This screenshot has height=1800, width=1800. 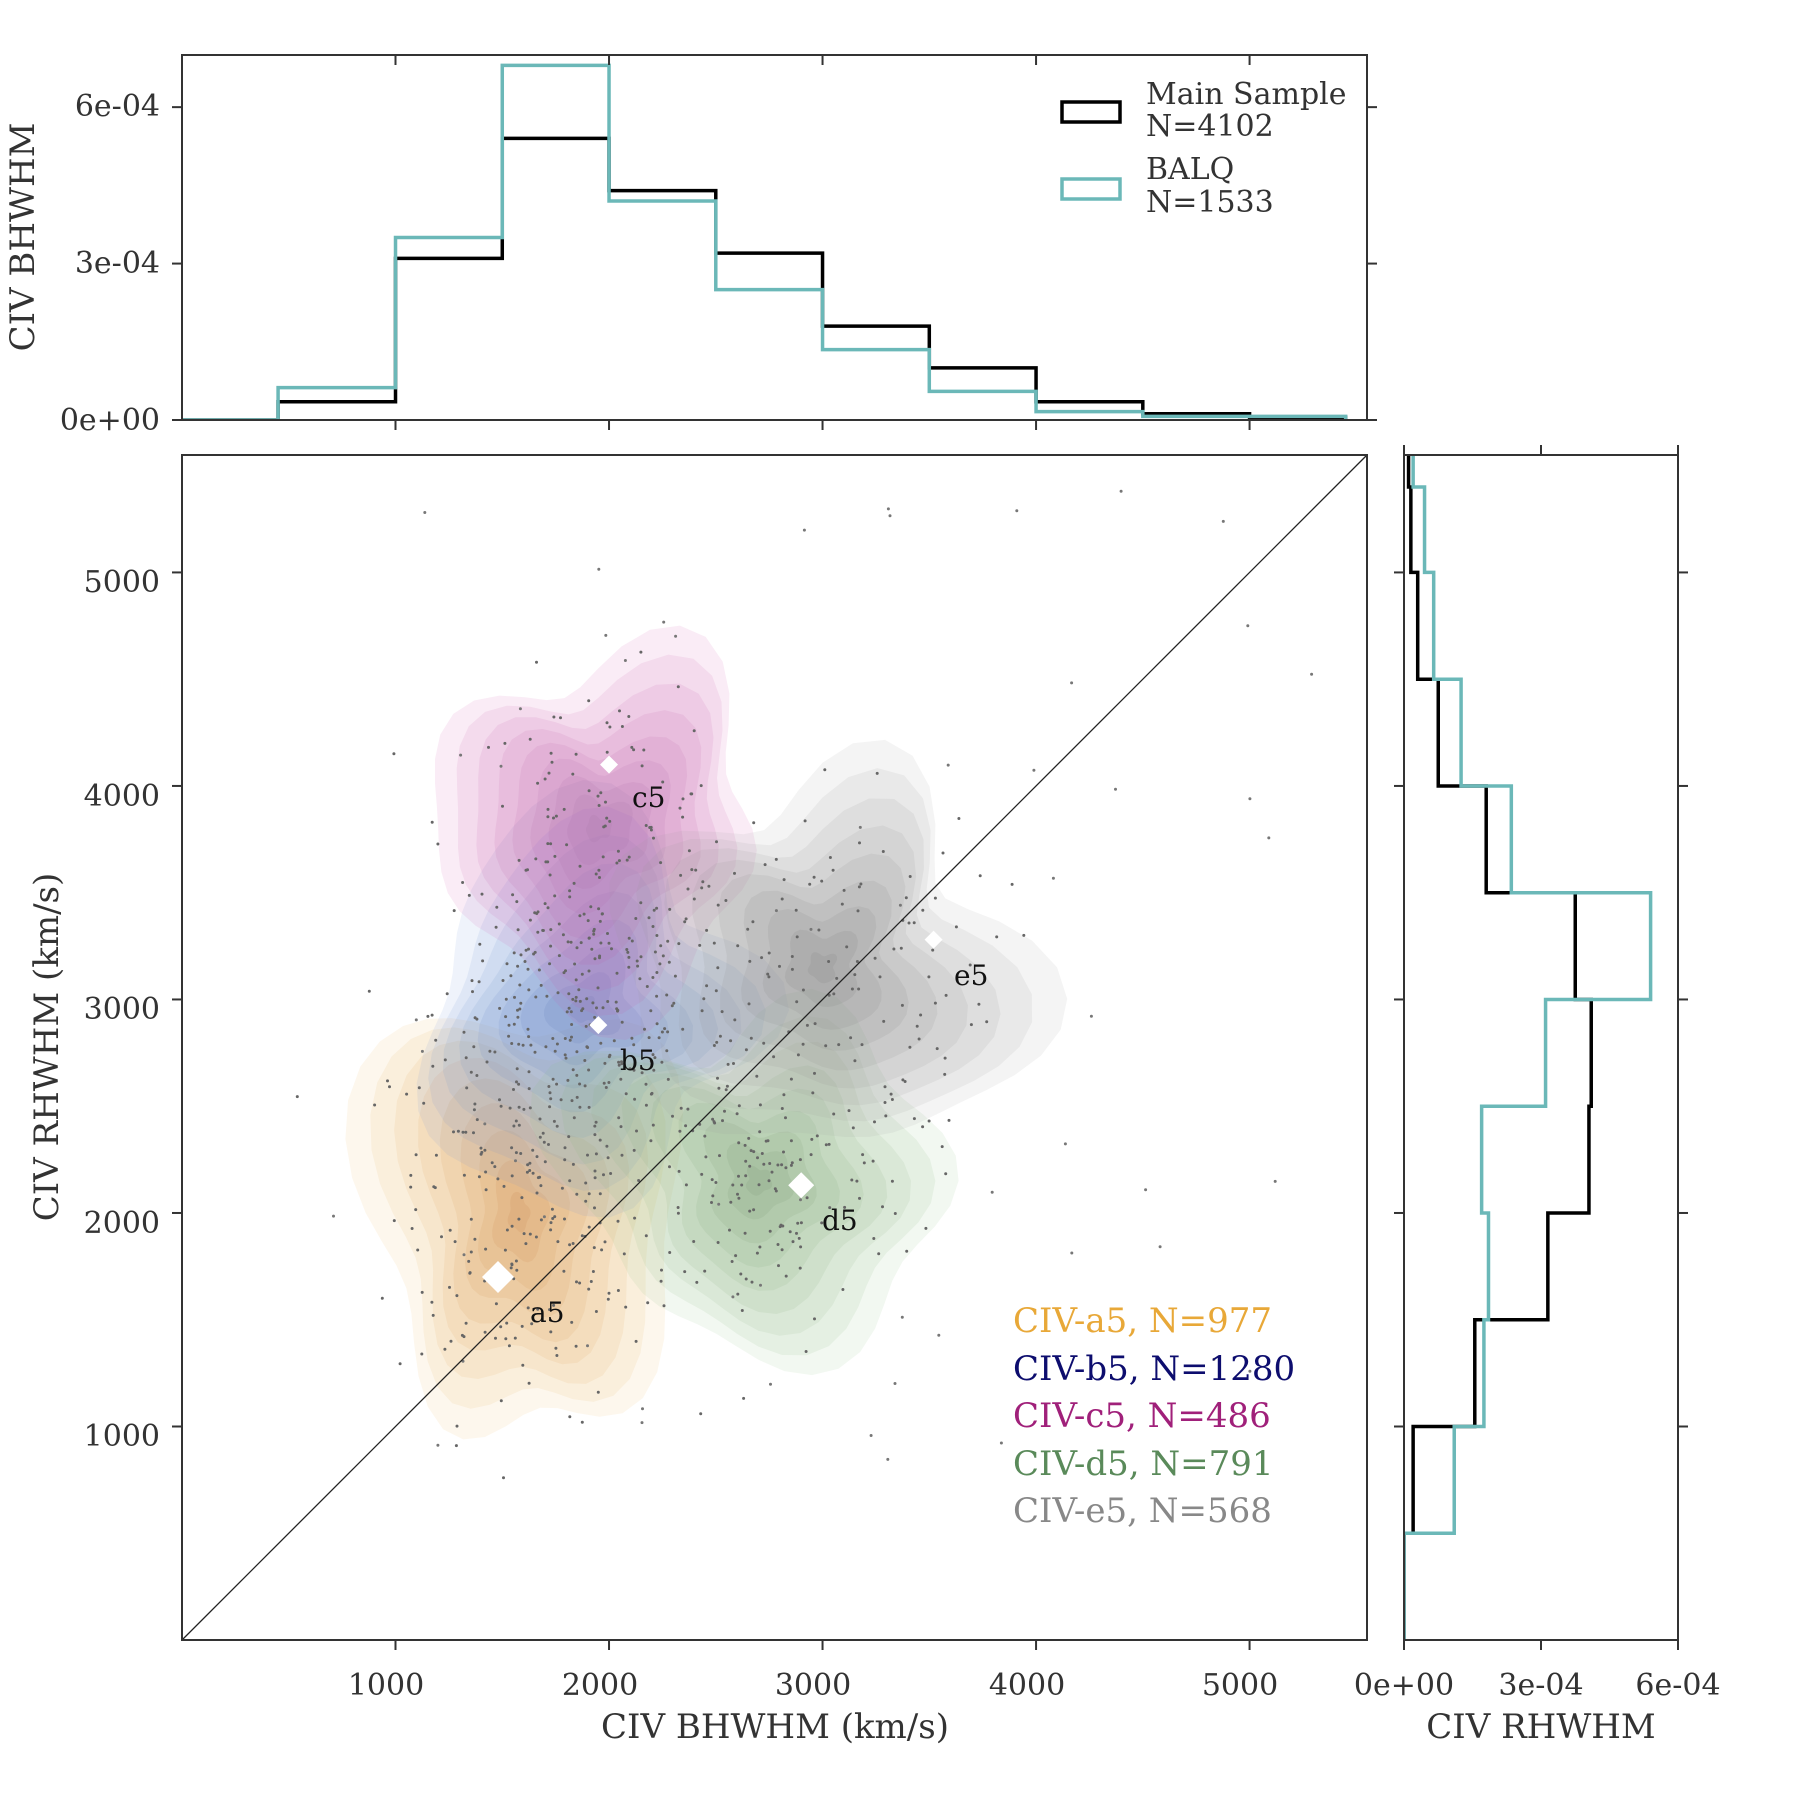 I want to click on top-ylabel: CIV BHWHM, so click(x=23, y=237).